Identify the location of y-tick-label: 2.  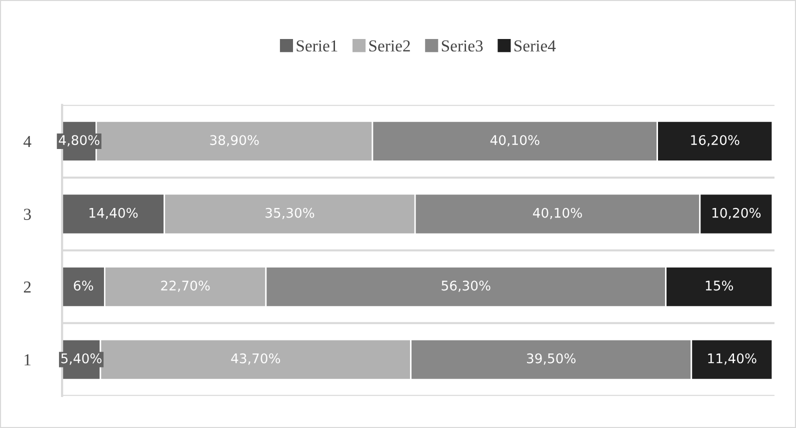
(27, 287).